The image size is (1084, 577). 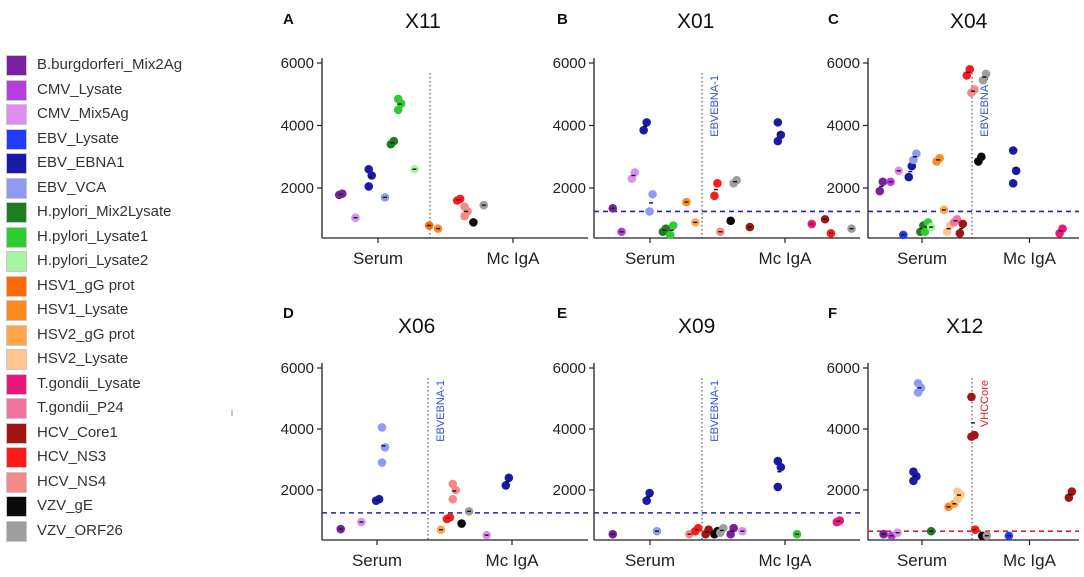 I want to click on chart-panel-A: A X11 2000 4000 6000 Serum Mc IgA, so click(x=434, y=139).